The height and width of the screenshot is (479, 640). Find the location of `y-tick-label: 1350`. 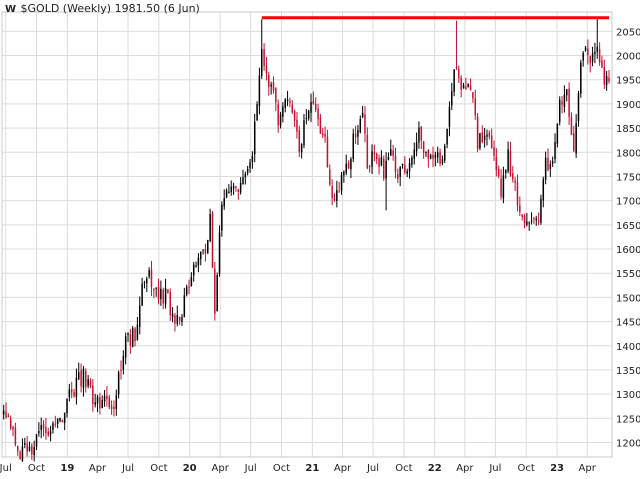

y-tick-label: 1350 is located at coordinates (628, 371).